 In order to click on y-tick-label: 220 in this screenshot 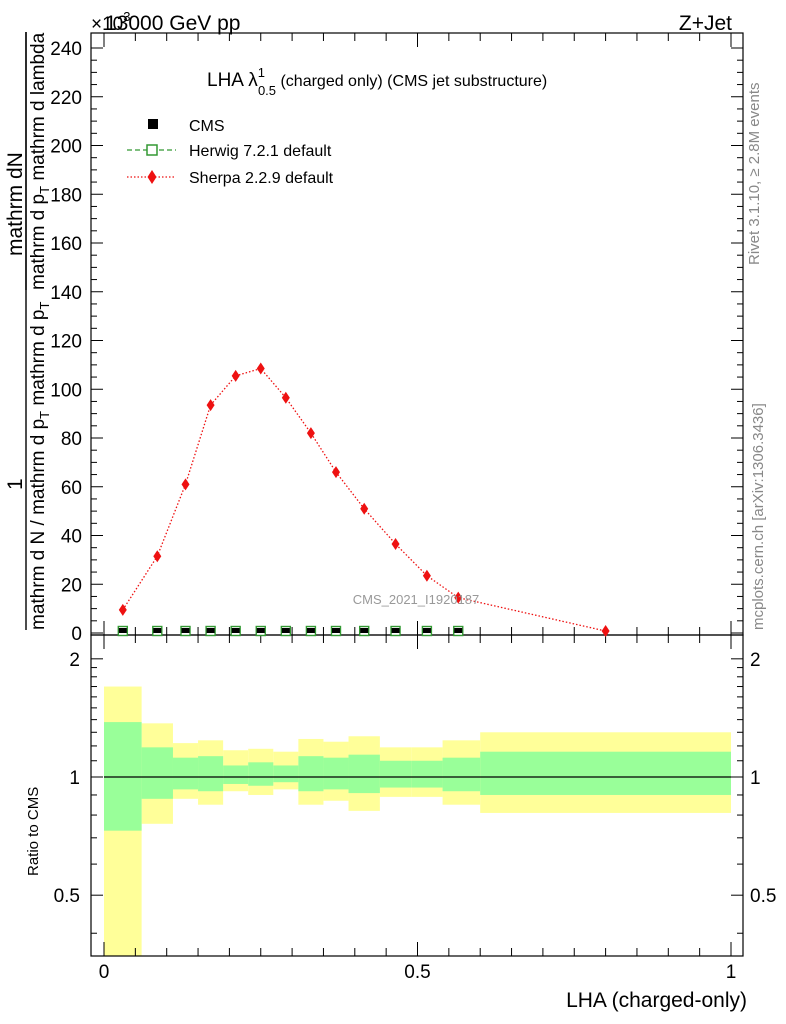, I will do `click(66, 98)`.